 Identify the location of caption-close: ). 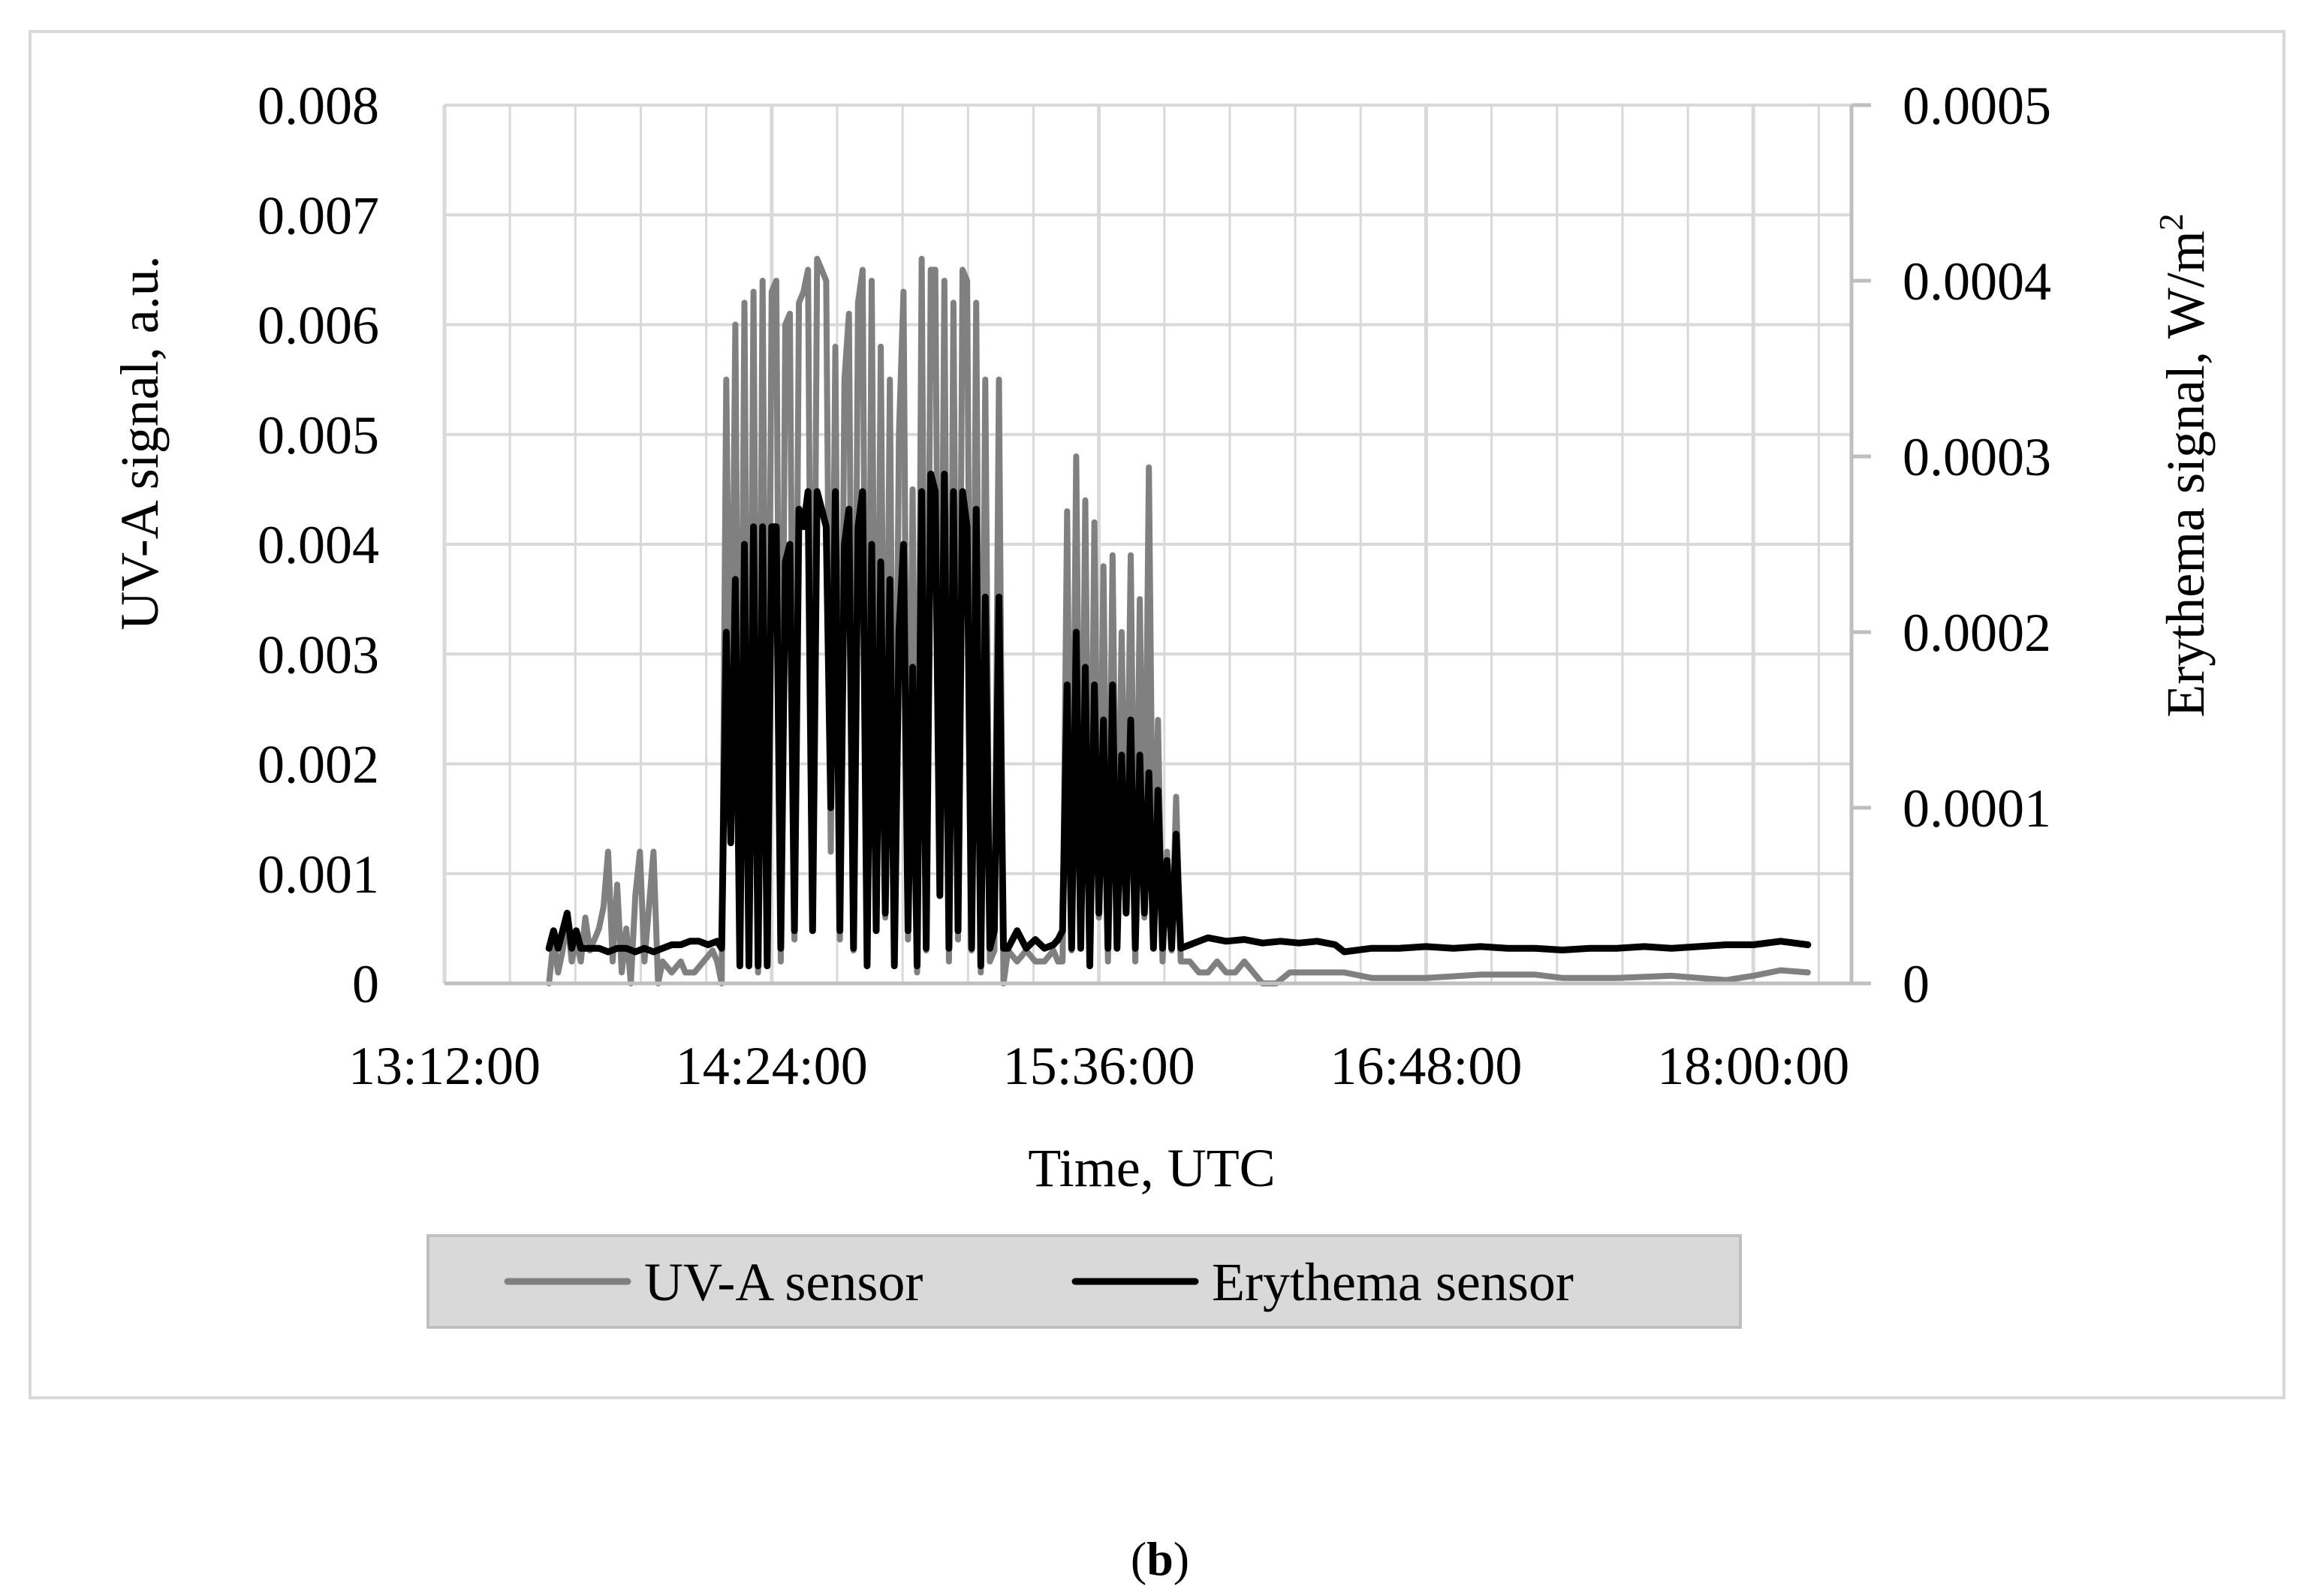
(1181, 1558).